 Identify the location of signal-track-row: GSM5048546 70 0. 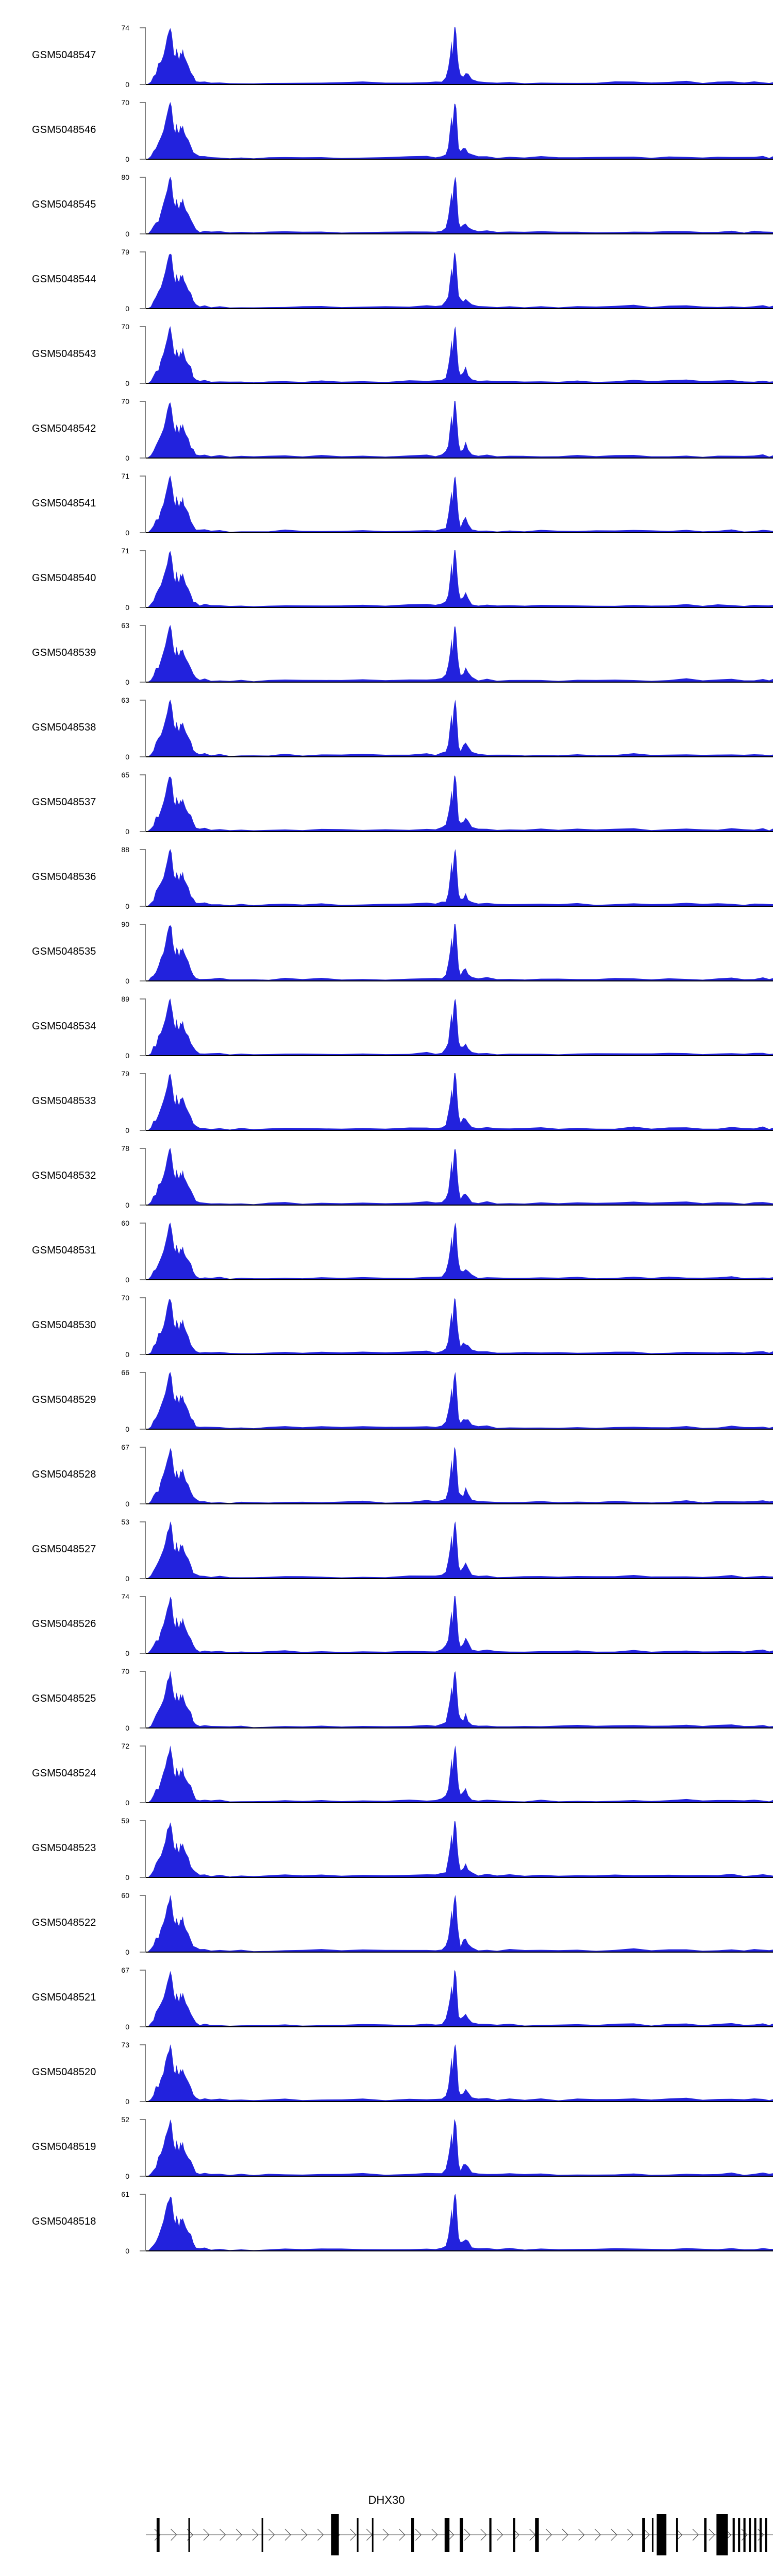
(386, 130).